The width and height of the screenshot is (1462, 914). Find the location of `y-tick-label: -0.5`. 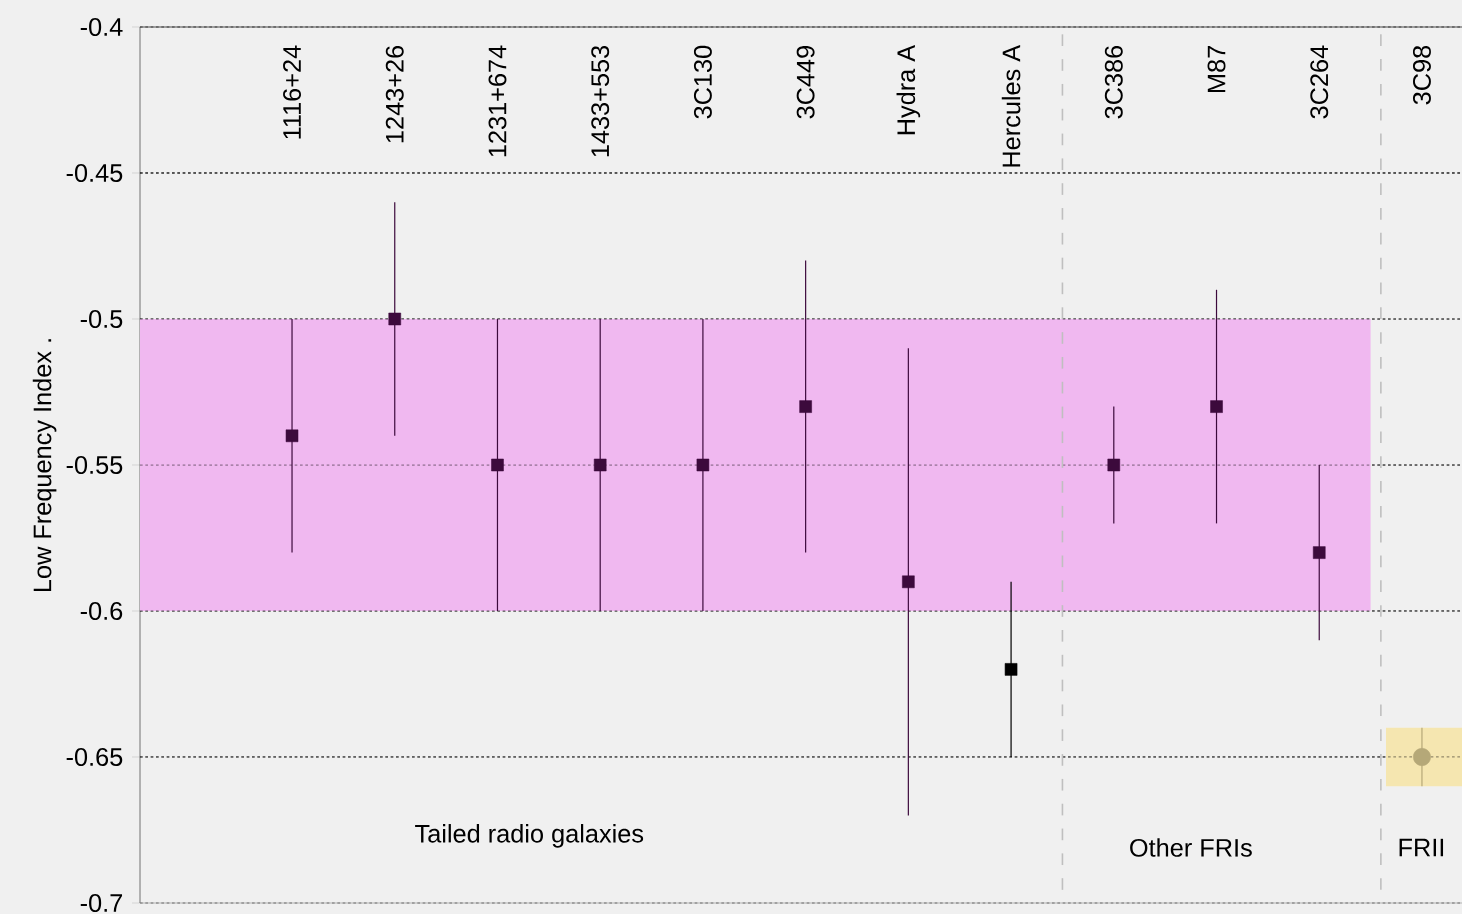

y-tick-label: -0.5 is located at coordinates (101, 319).